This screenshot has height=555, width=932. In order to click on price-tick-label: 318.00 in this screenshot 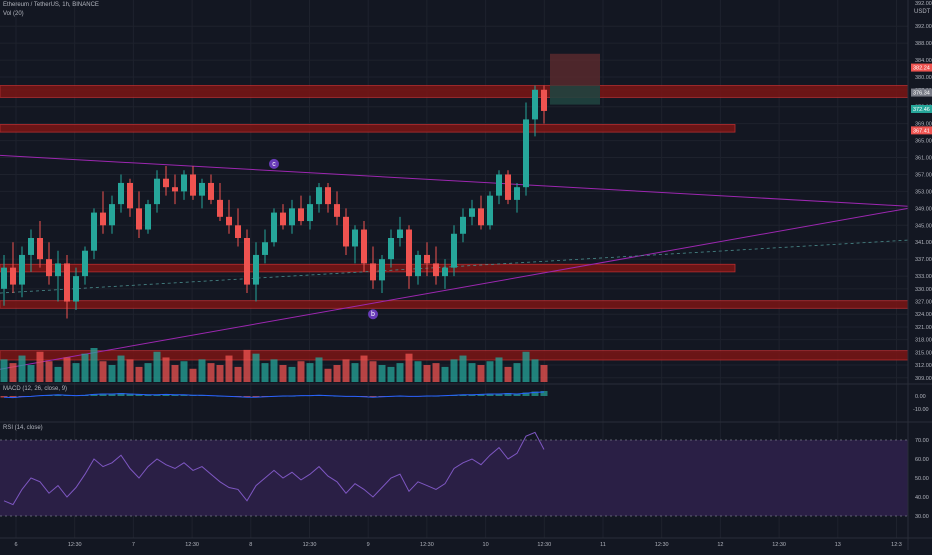, I will do `click(923, 341)`.